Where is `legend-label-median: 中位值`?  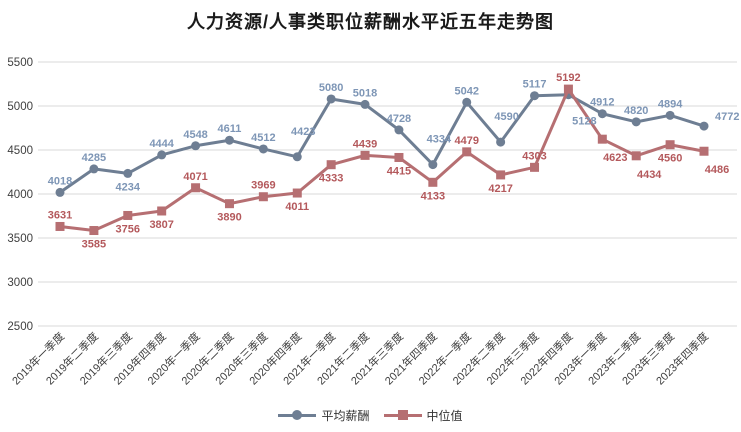 legend-label-median: 中位值 is located at coordinates (444, 415).